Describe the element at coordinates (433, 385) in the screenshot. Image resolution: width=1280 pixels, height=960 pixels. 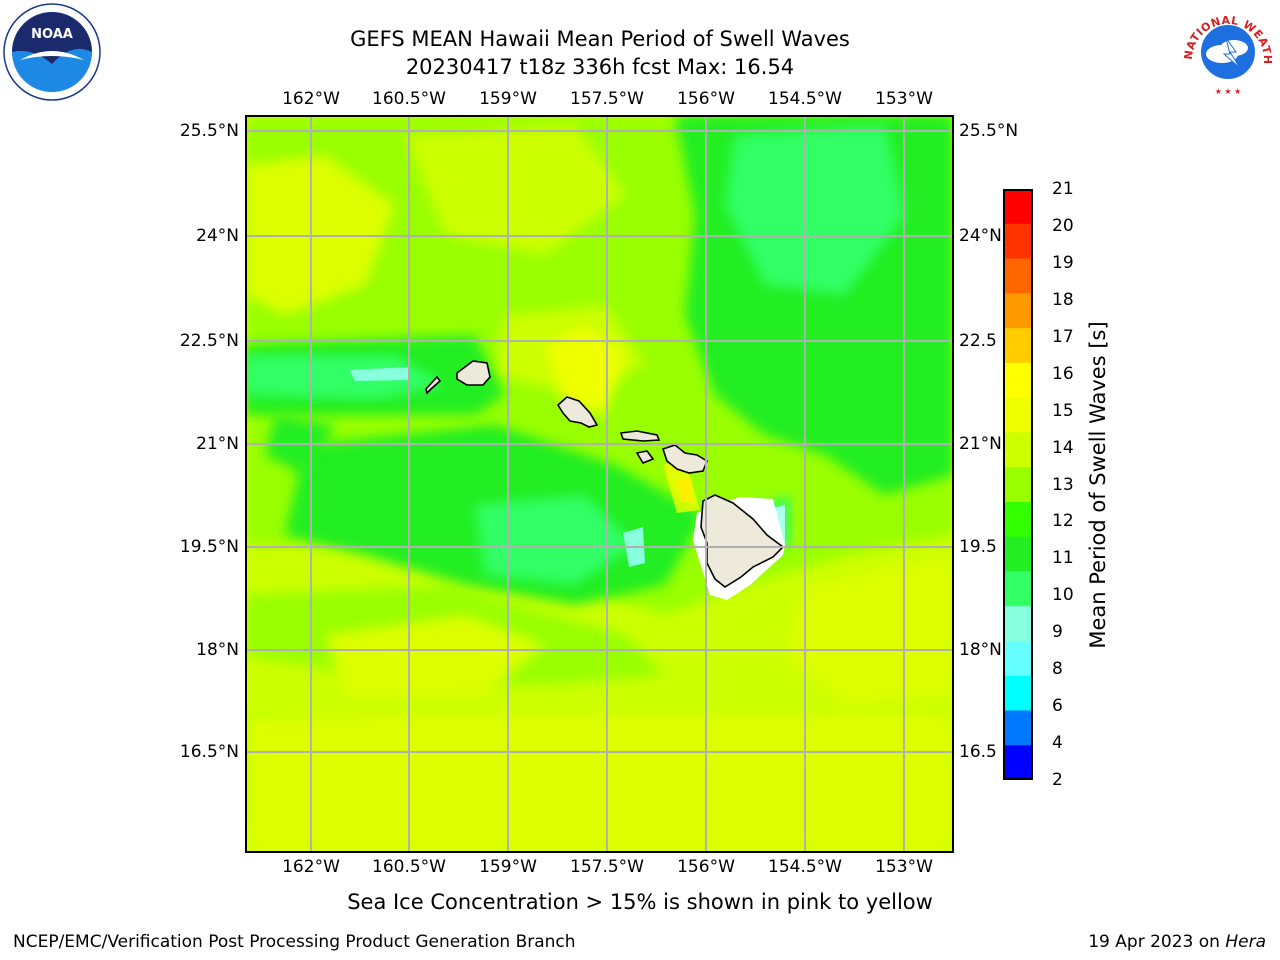
I see `island-niihau` at that location.